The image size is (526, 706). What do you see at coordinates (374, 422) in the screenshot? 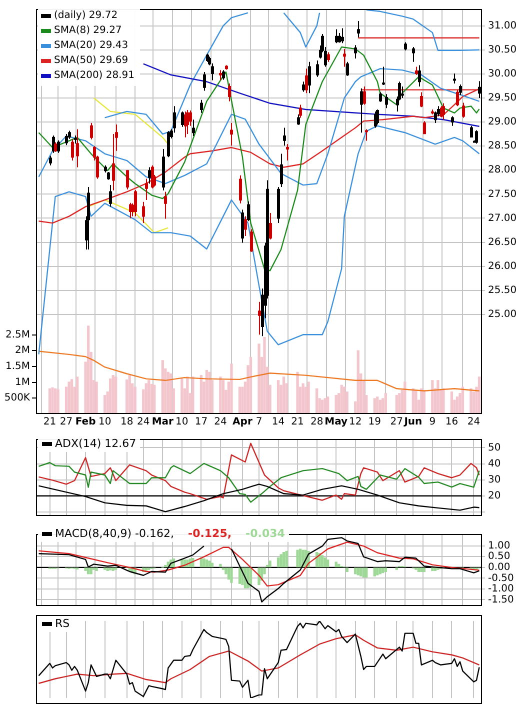
I see `x-tick-label: 19` at bounding box center [374, 422].